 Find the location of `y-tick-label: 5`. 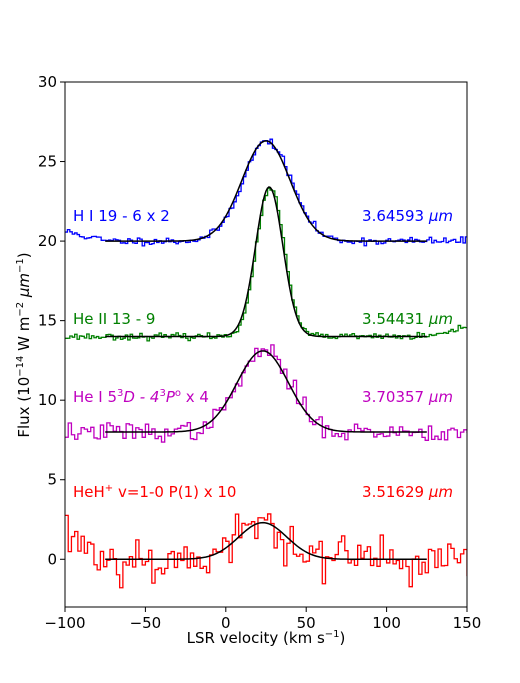

y-tick-label: 5 is located at coordinates (52, 480).